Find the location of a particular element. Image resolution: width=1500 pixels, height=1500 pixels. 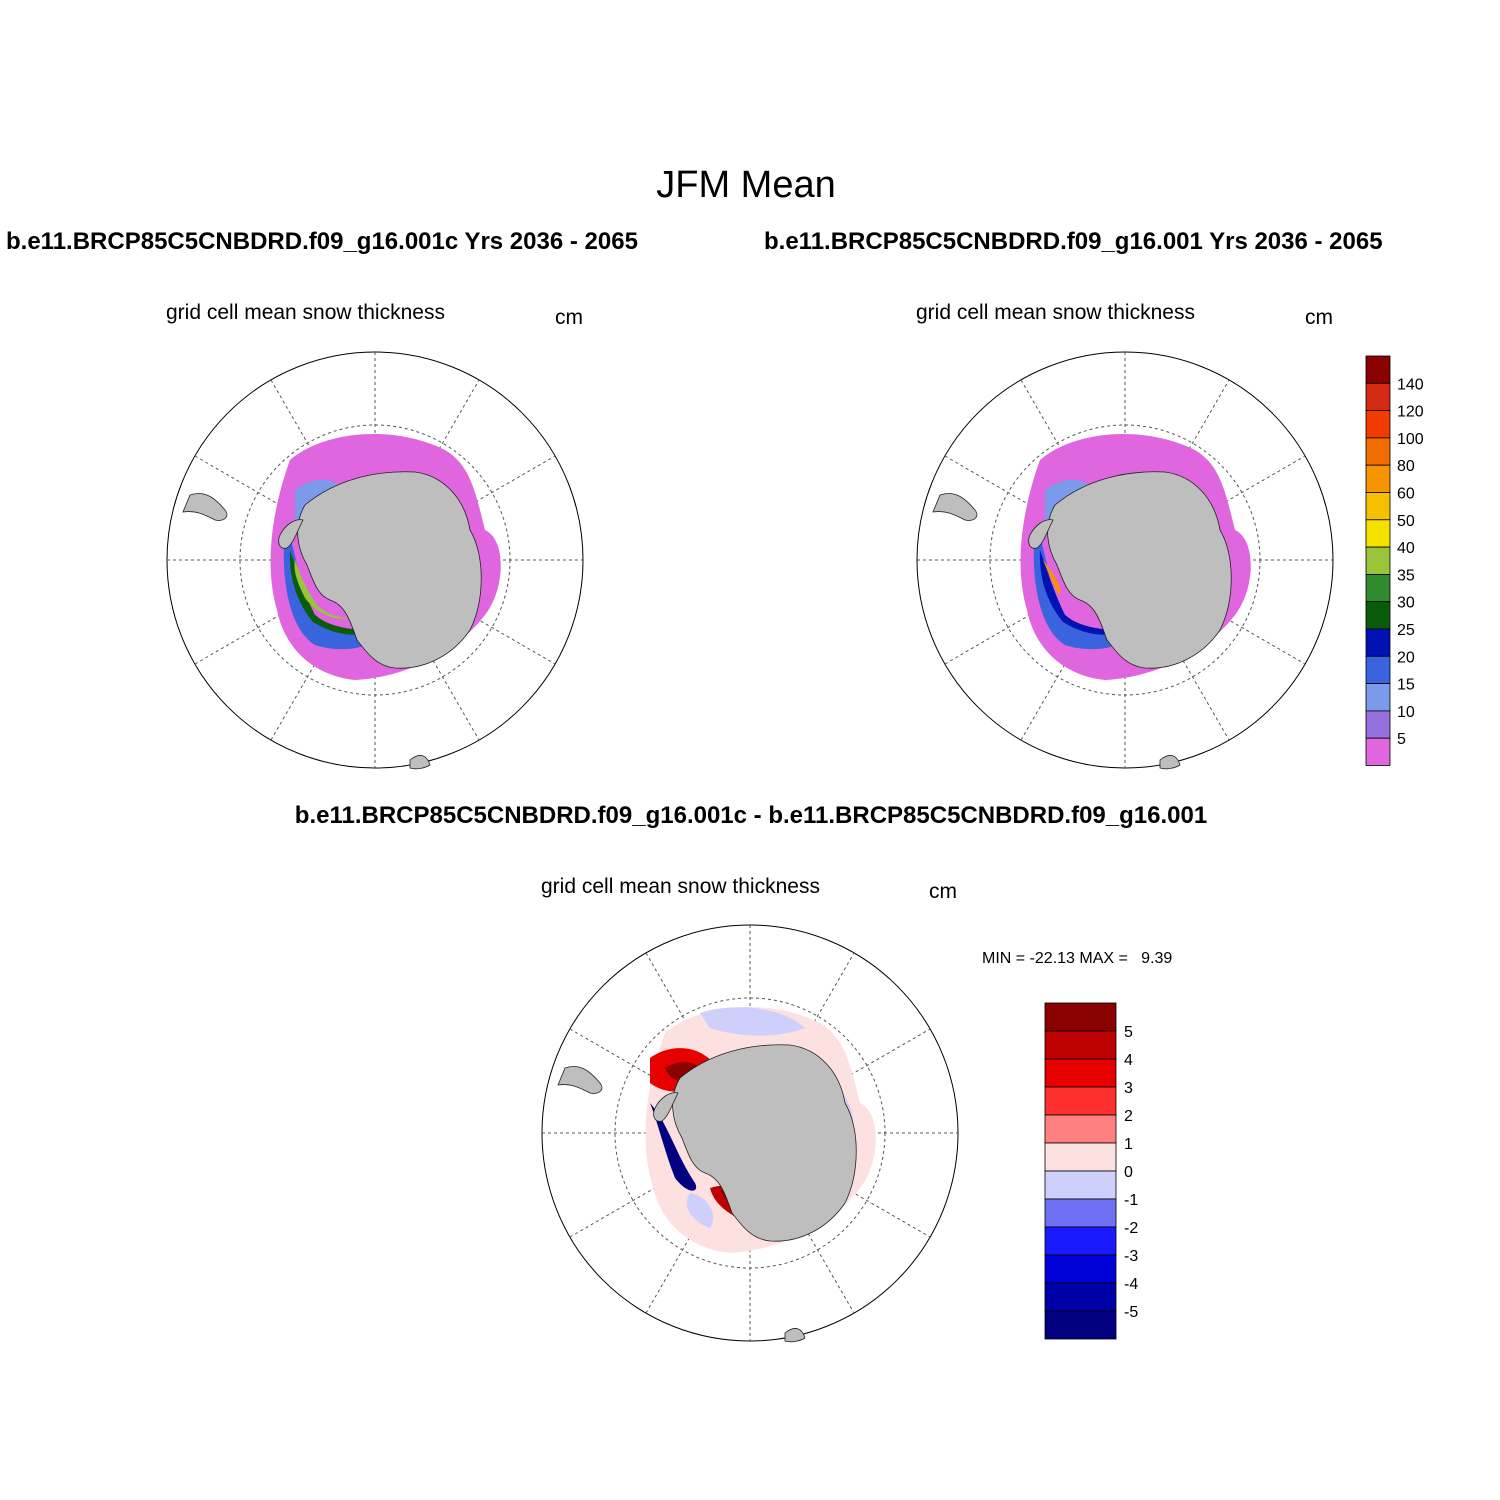

difference-panel-units: cm is located at coordinates (943, 891).